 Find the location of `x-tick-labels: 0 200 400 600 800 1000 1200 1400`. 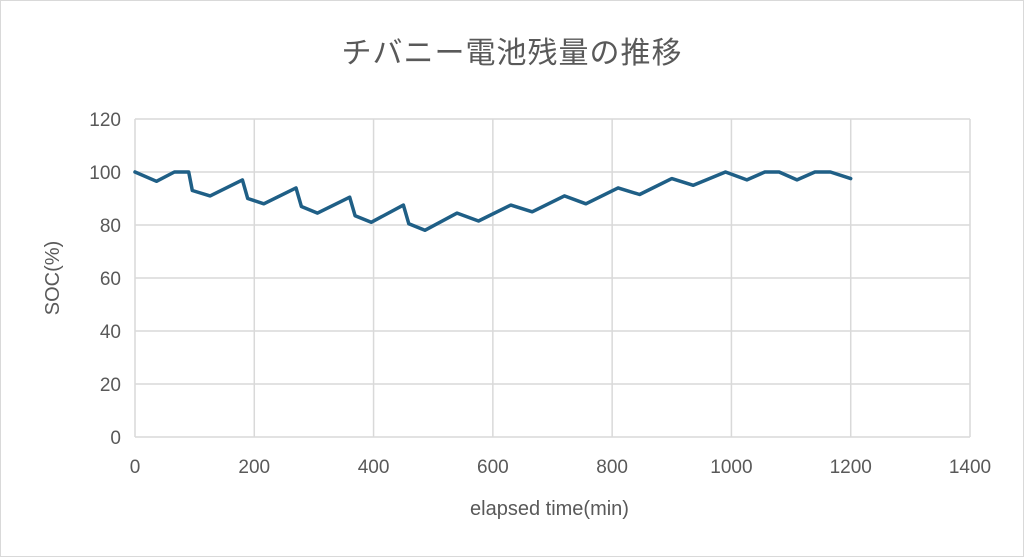

x-tick-labels: 0 200 400 600 800 1000 1200 1400 is located at coordinates (560, 467).